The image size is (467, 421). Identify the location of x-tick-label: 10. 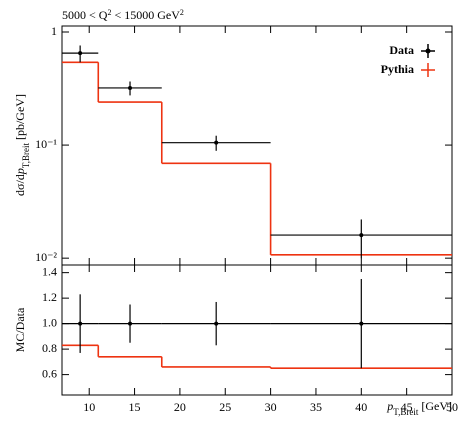
(89, 407).